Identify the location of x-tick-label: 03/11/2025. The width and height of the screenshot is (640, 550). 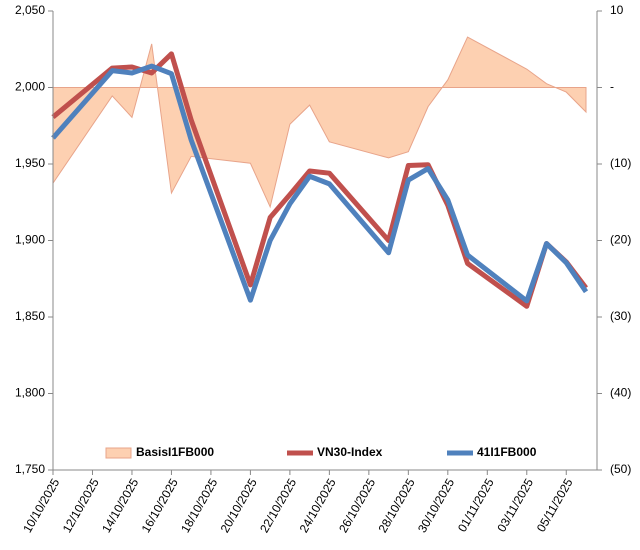
(515, 505).